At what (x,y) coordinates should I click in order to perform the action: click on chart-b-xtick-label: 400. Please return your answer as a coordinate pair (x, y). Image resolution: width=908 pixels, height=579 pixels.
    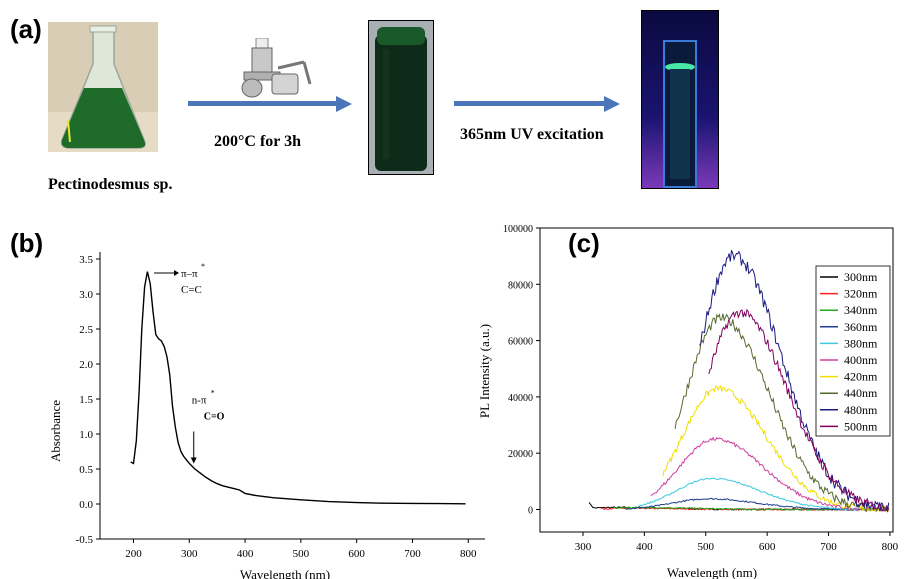
    Looking at the image, I should click on (245, 554).